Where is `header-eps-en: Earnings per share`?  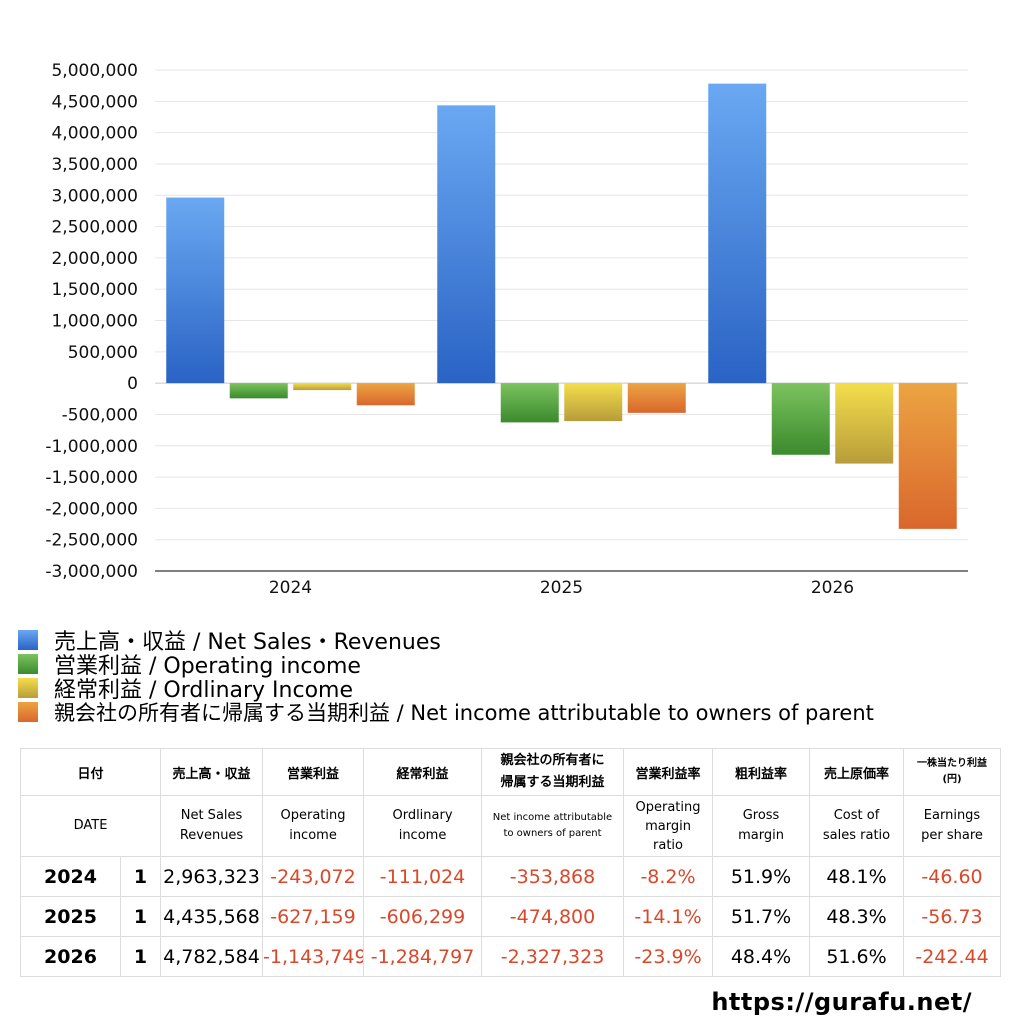 header-eps-en: Earnings per share is located at coordinates (952, 826).